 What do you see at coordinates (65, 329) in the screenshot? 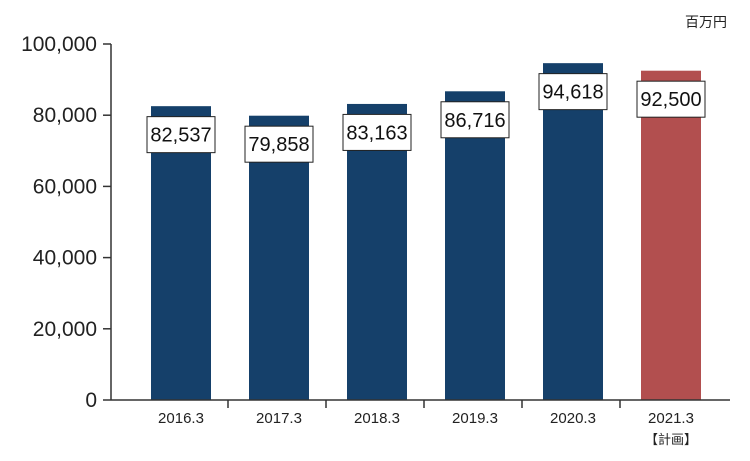
I see `y-tick-label: 20,000` at bounding box center [65, 329].